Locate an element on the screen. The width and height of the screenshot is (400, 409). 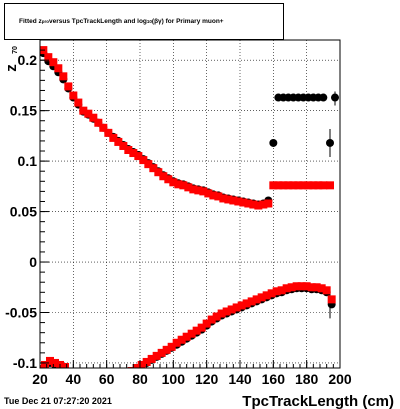
title-prefix: Fitted z is located at coordinates (30, 21).